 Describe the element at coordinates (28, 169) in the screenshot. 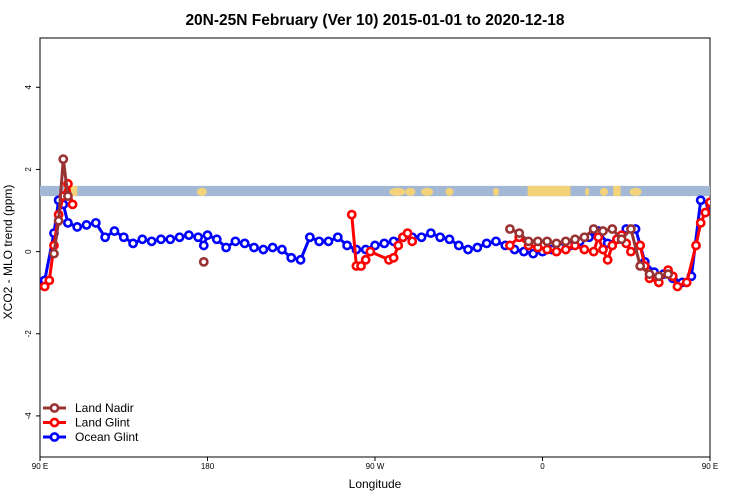

I see `y-tick-label: 2` at that location.